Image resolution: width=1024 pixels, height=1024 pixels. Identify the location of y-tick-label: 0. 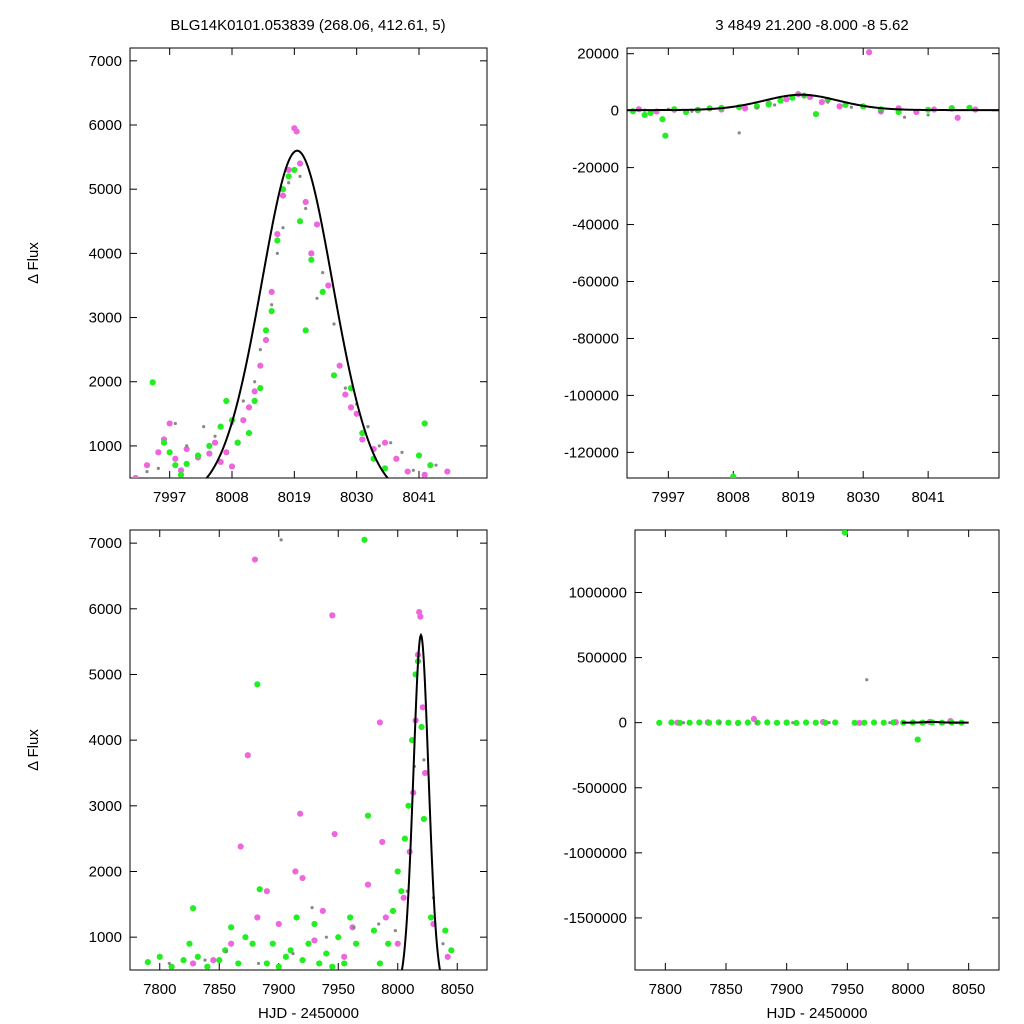
(615, 111).